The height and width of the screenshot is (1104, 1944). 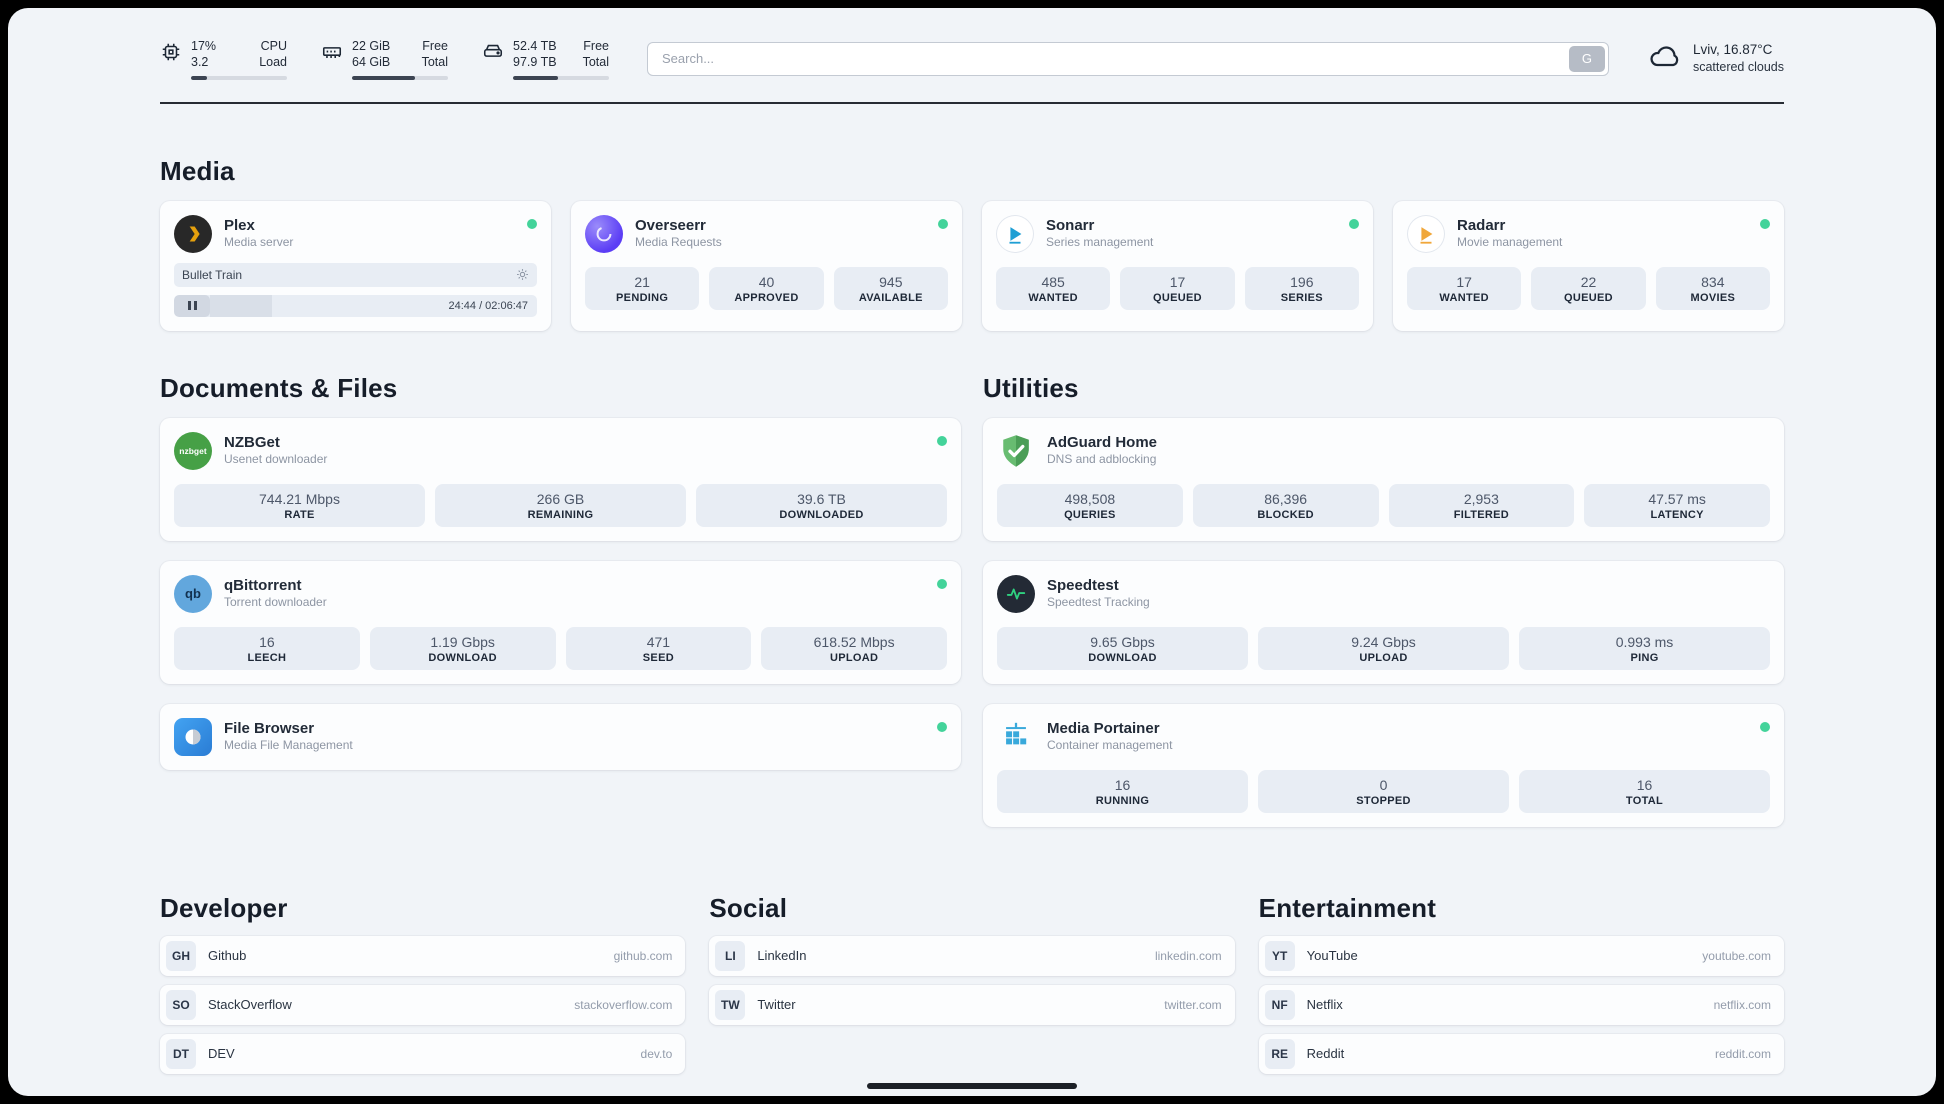 What do you see at coordinates (854, 648) in the screenshot?
I see `stat-tile: 618.52 Mbps UPLOAD` at bounding box center [854, 648].